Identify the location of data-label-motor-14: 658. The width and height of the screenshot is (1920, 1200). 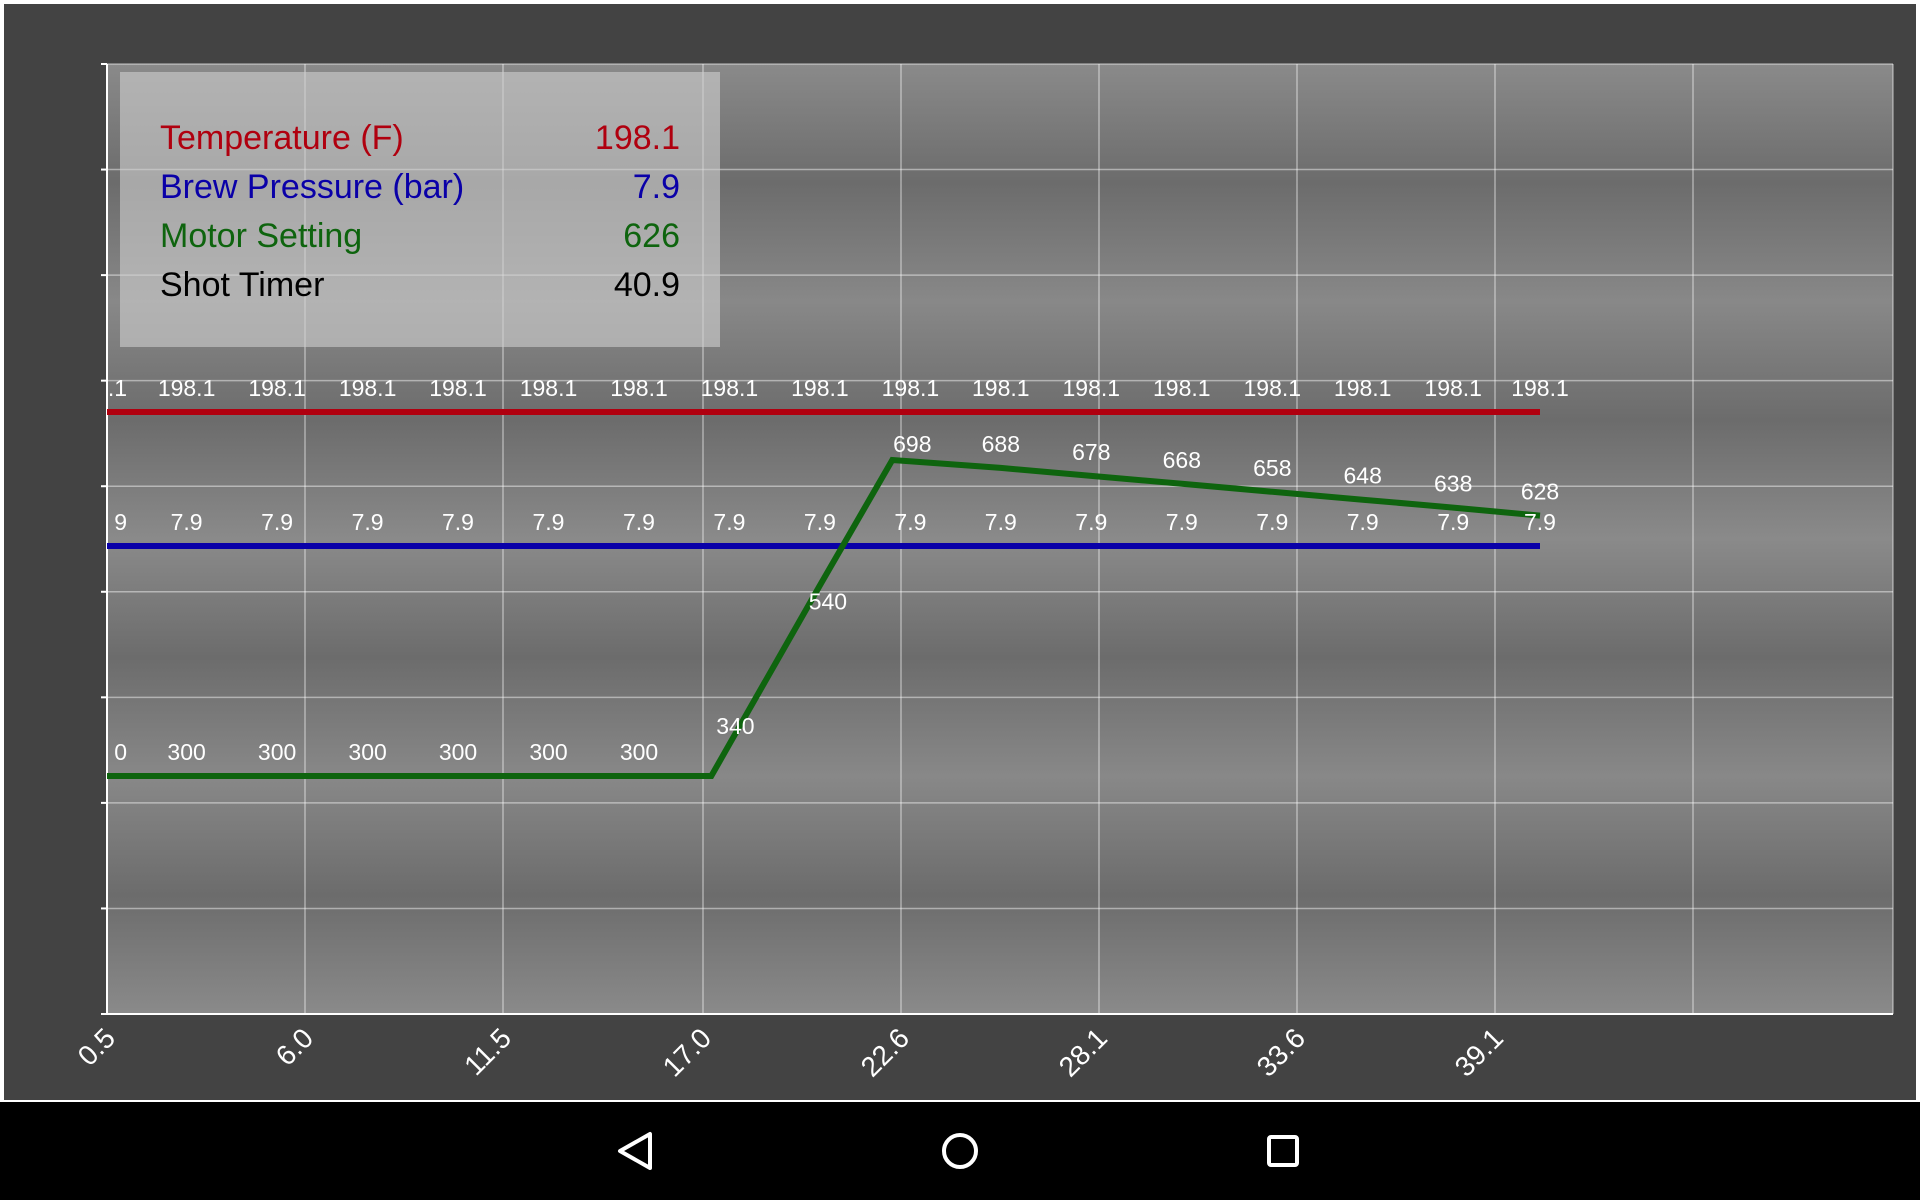
(1272, 468).